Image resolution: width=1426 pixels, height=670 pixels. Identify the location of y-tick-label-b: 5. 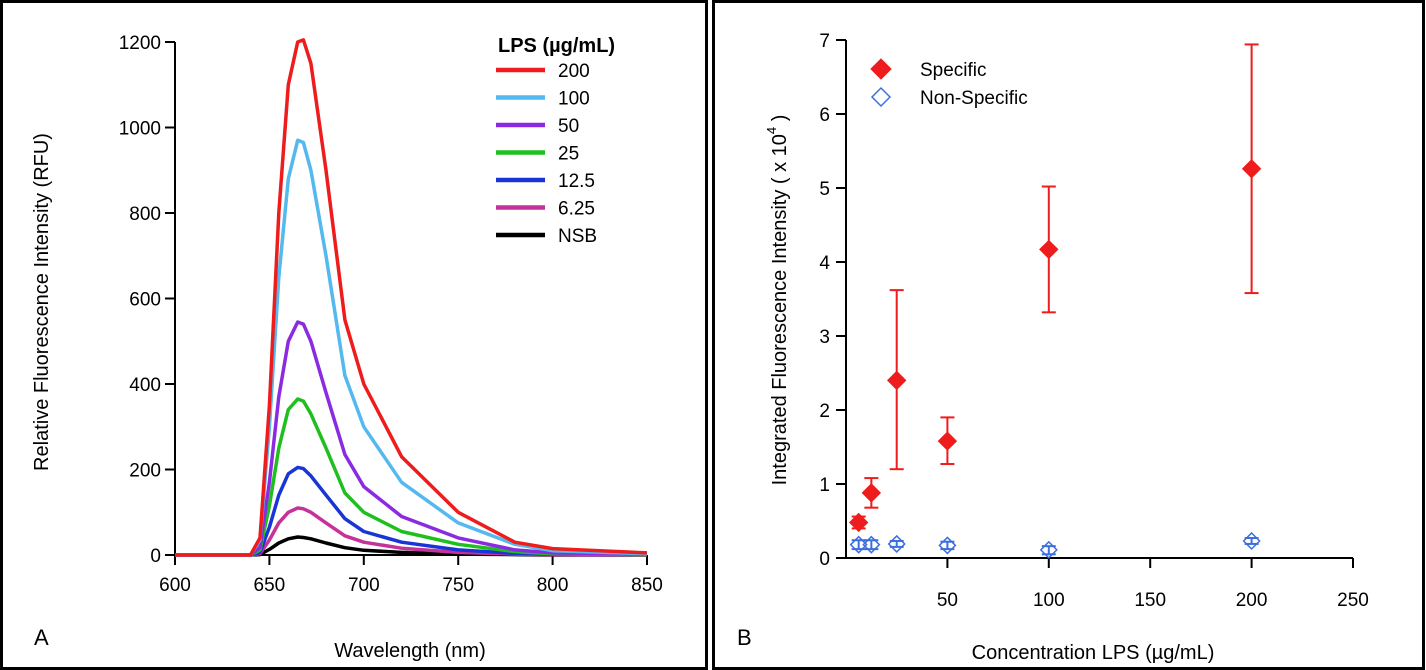
(824, 189).